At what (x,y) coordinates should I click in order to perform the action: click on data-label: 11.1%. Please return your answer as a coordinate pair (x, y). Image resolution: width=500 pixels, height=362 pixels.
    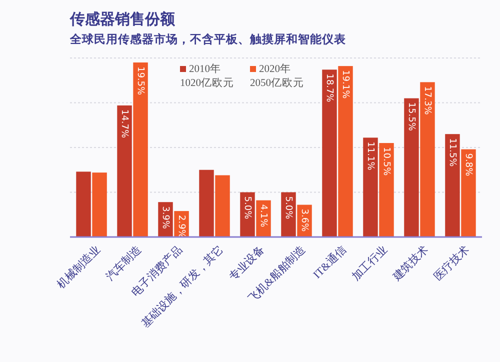
    Looking at the image, I should click on (370, 156).